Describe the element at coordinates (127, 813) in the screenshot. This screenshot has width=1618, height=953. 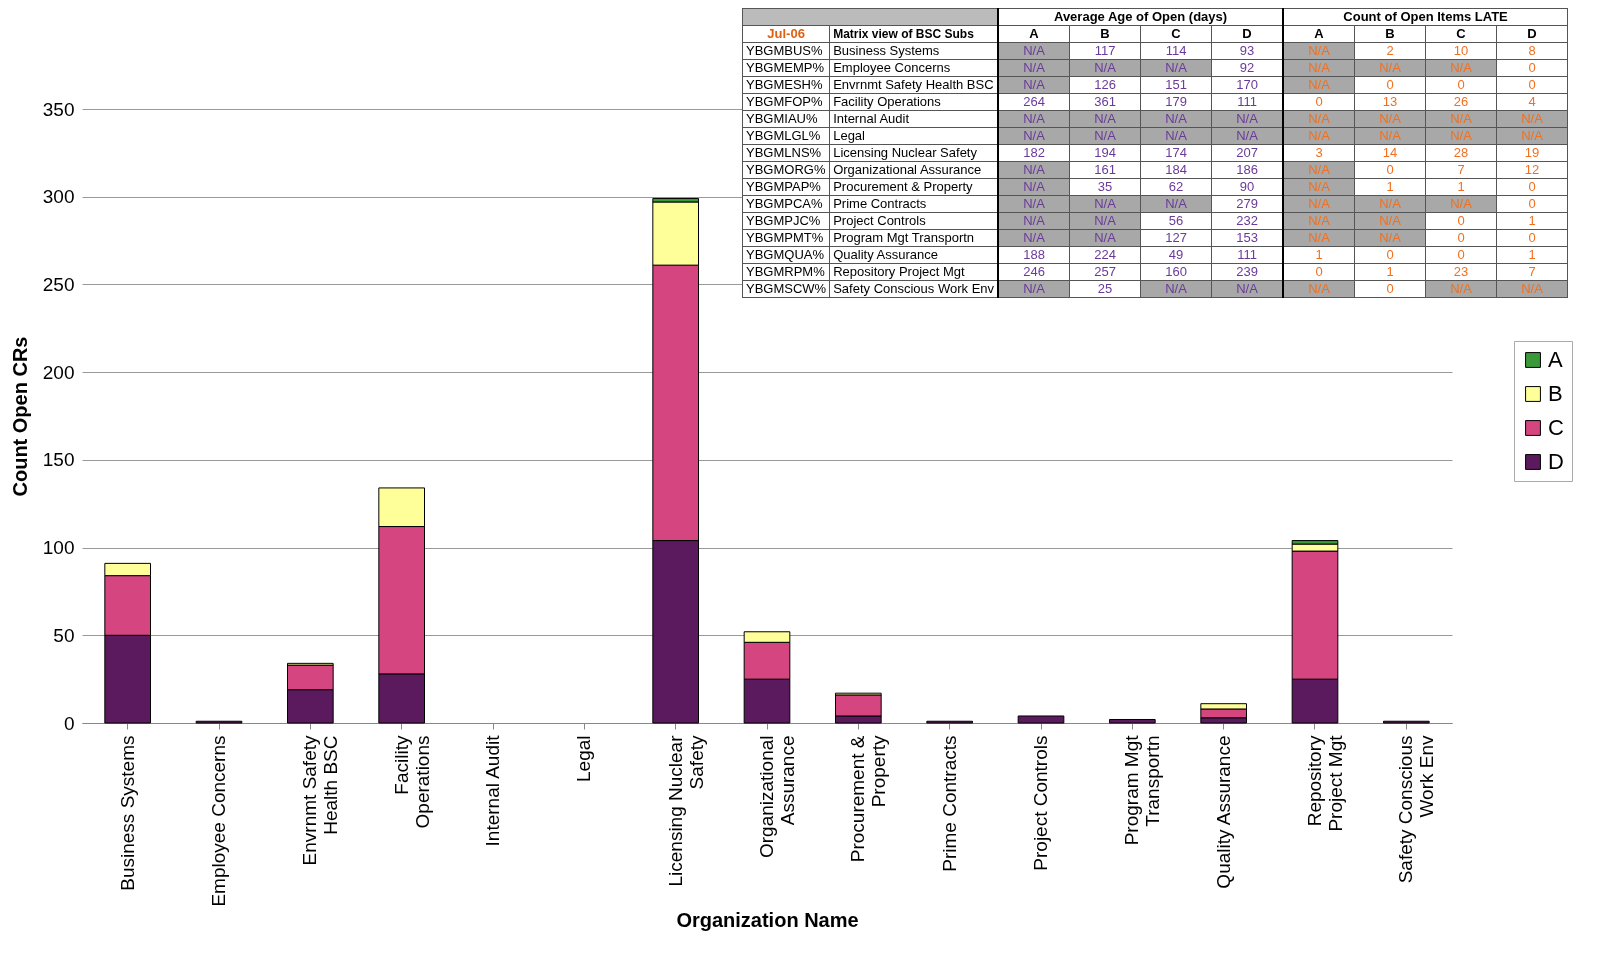
I see `x-tick-label: Business Systems` at that location.